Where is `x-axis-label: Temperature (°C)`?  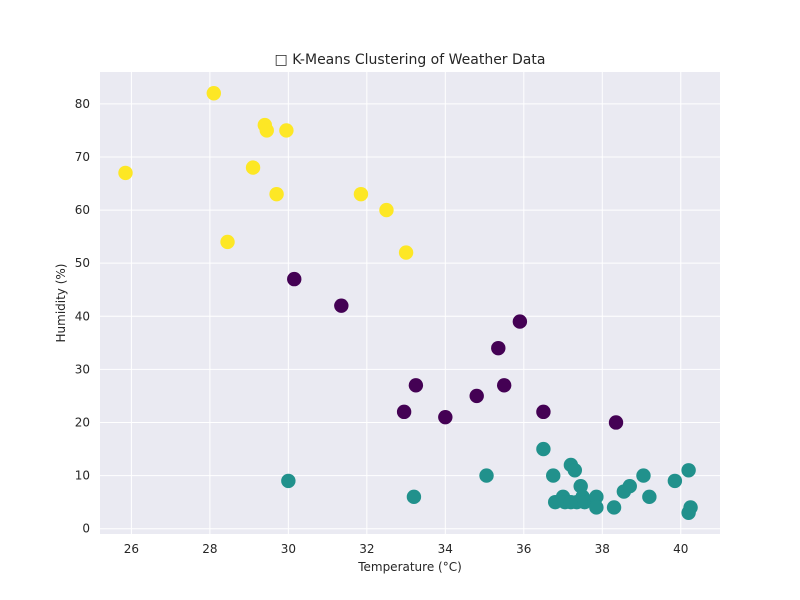 x-axis-label: Temperature (°C) is located at coordinates (409, 567).